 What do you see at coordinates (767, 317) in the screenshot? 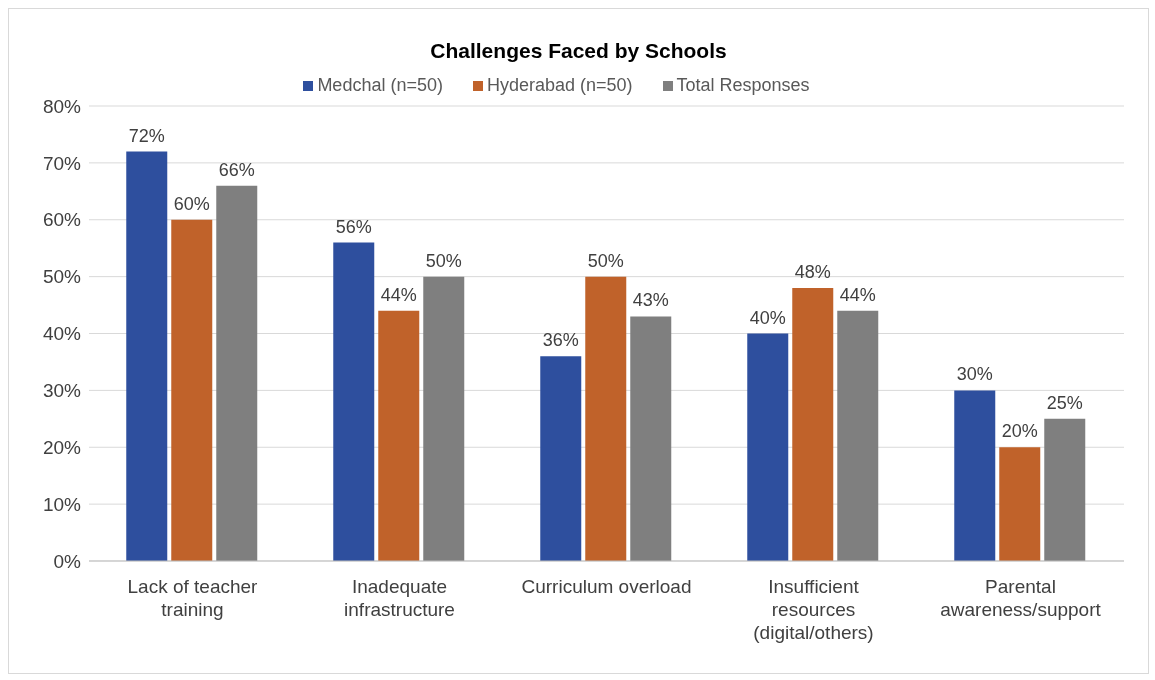
I see `data-label: 40%` at bounding box center [767, 317].